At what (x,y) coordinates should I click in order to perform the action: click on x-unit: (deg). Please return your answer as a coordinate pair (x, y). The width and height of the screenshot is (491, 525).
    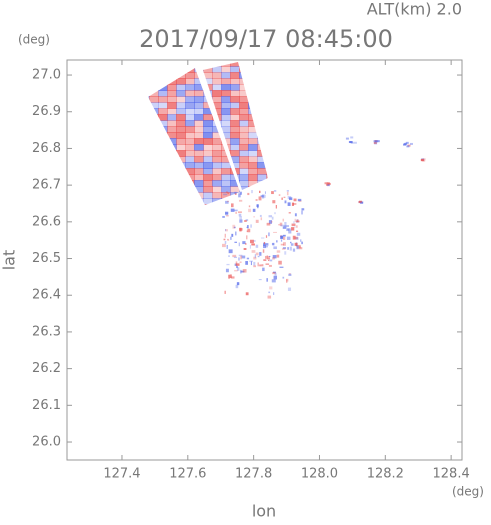
    Looking at the image, I should click on (468, 492).